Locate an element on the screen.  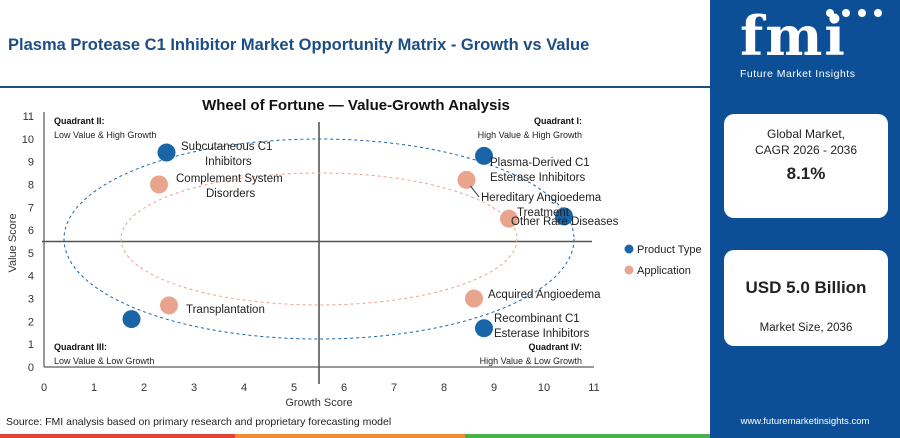
x-tick-label: 0 is located at coordinates (44, 388).